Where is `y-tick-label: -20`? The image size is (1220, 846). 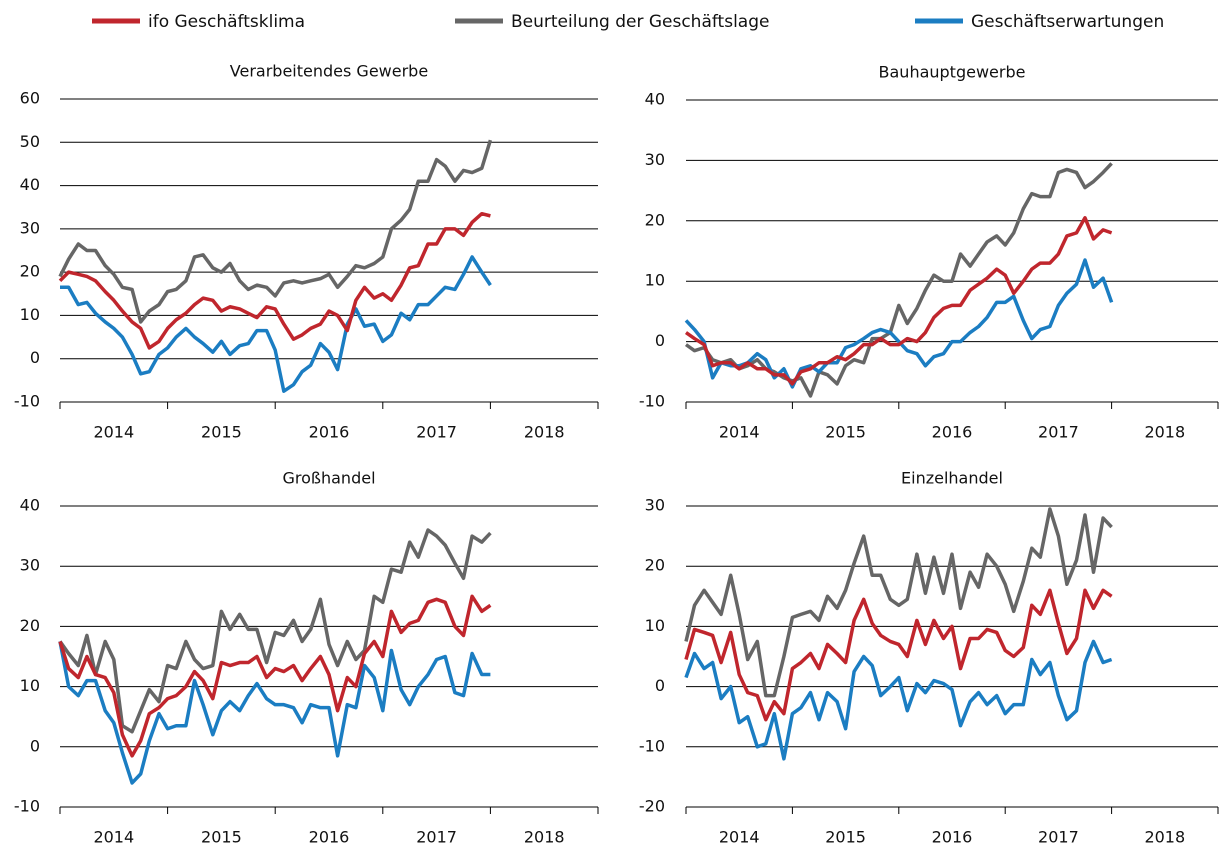 y-tick-label: -20 is located at coordinates (652, 806).